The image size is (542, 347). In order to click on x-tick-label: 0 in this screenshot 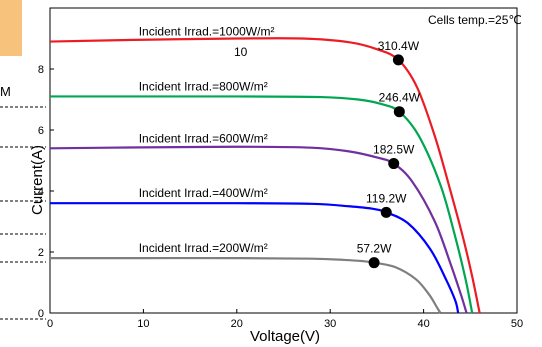, I will do `click(50, 324)`.